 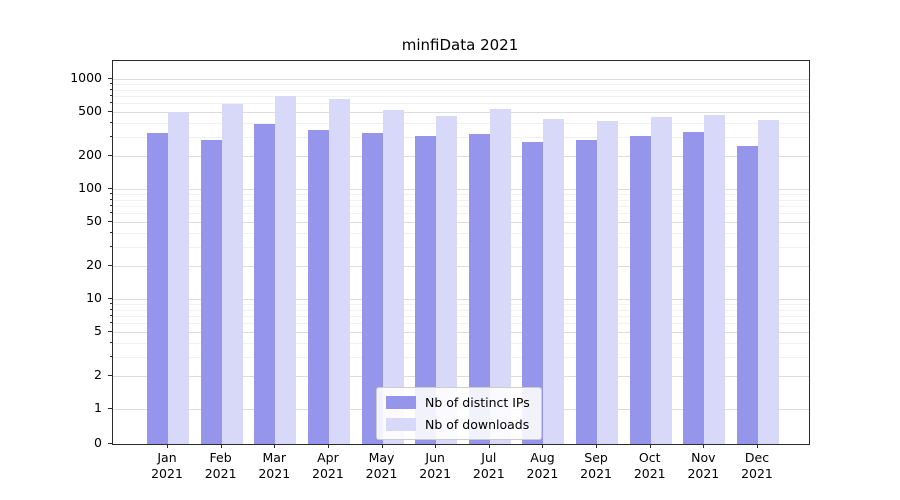 What do you see at coordinates (328, 465) in the screenshot?
I see `x-tick-label: Apr 2021` at bounding box center [328, 465].